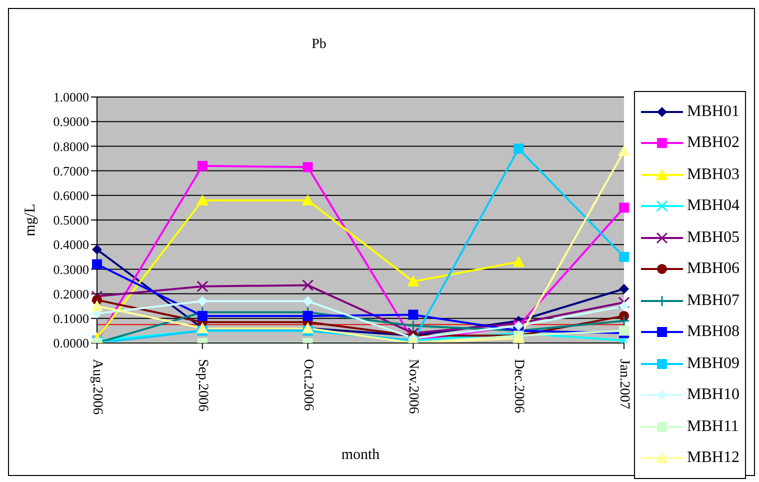 The width and height of the screenshot is (759, 482). I want to click on legend-label: MBH03, so click(713, 175).